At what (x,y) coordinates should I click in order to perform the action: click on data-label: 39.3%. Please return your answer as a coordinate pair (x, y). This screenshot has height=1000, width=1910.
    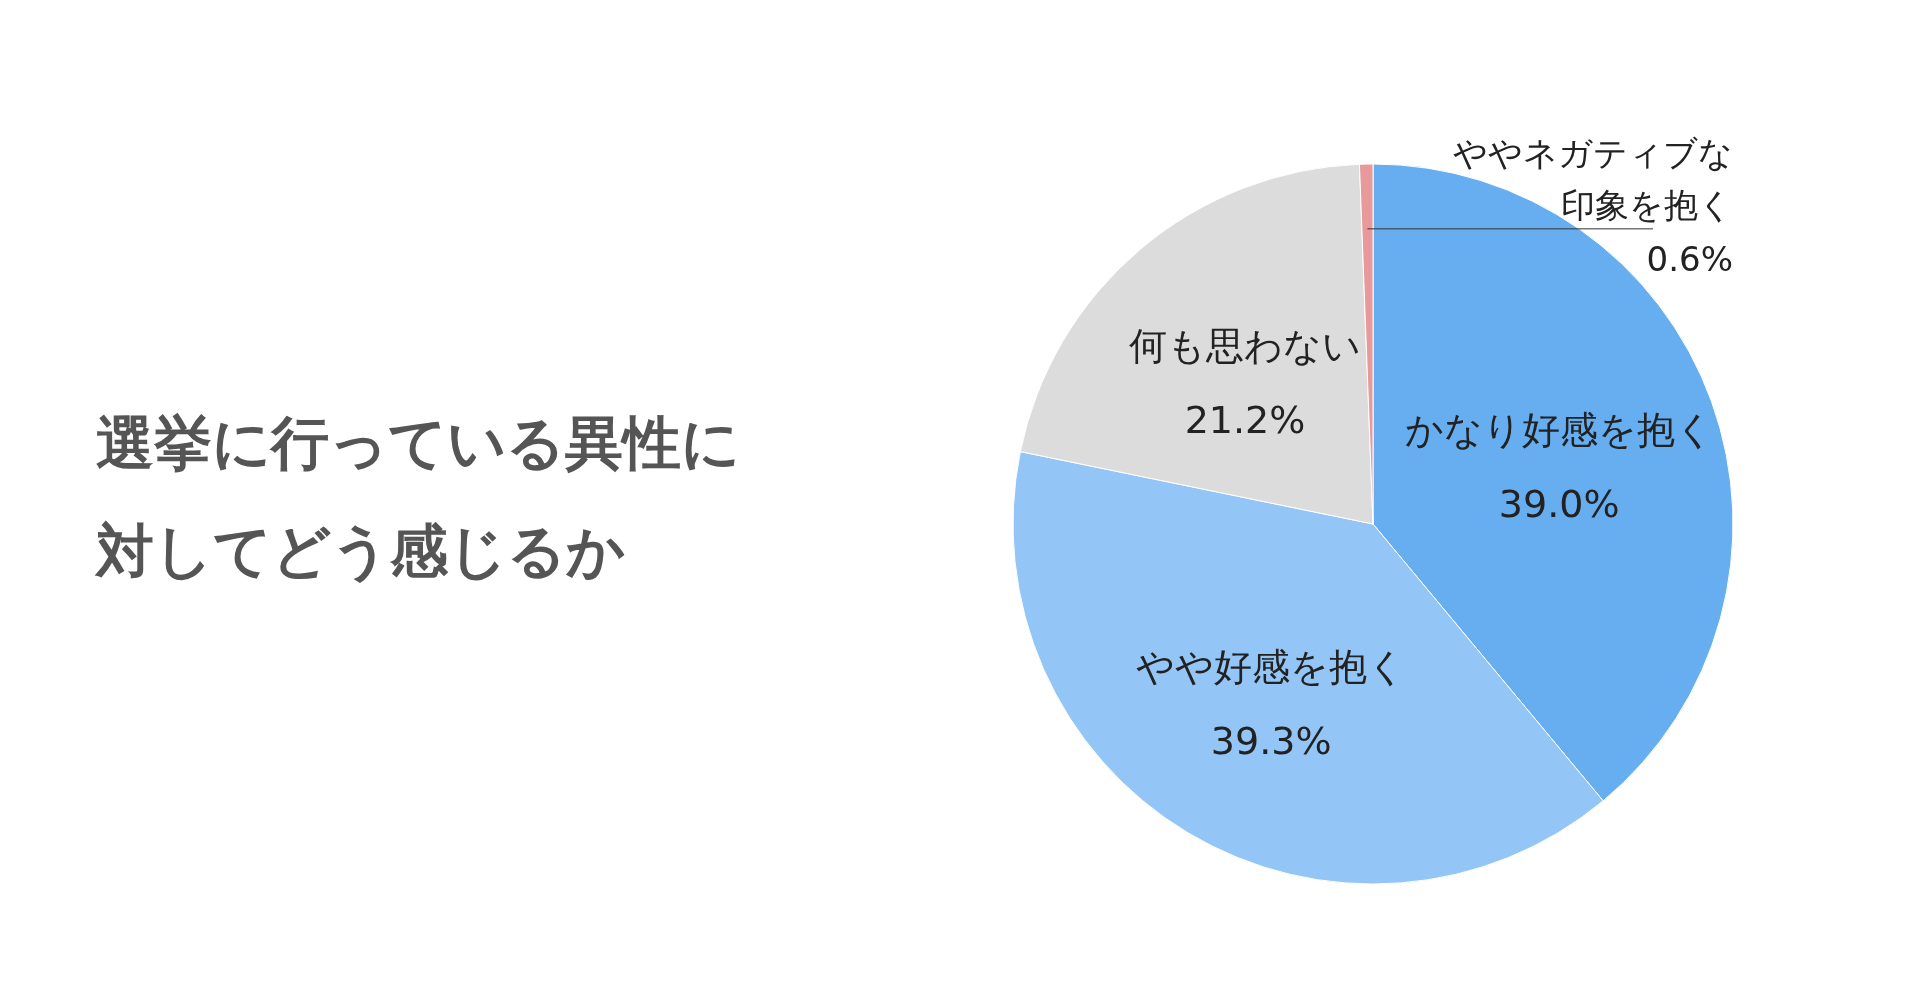
    Looking at the image, I should click on (1271, 740).